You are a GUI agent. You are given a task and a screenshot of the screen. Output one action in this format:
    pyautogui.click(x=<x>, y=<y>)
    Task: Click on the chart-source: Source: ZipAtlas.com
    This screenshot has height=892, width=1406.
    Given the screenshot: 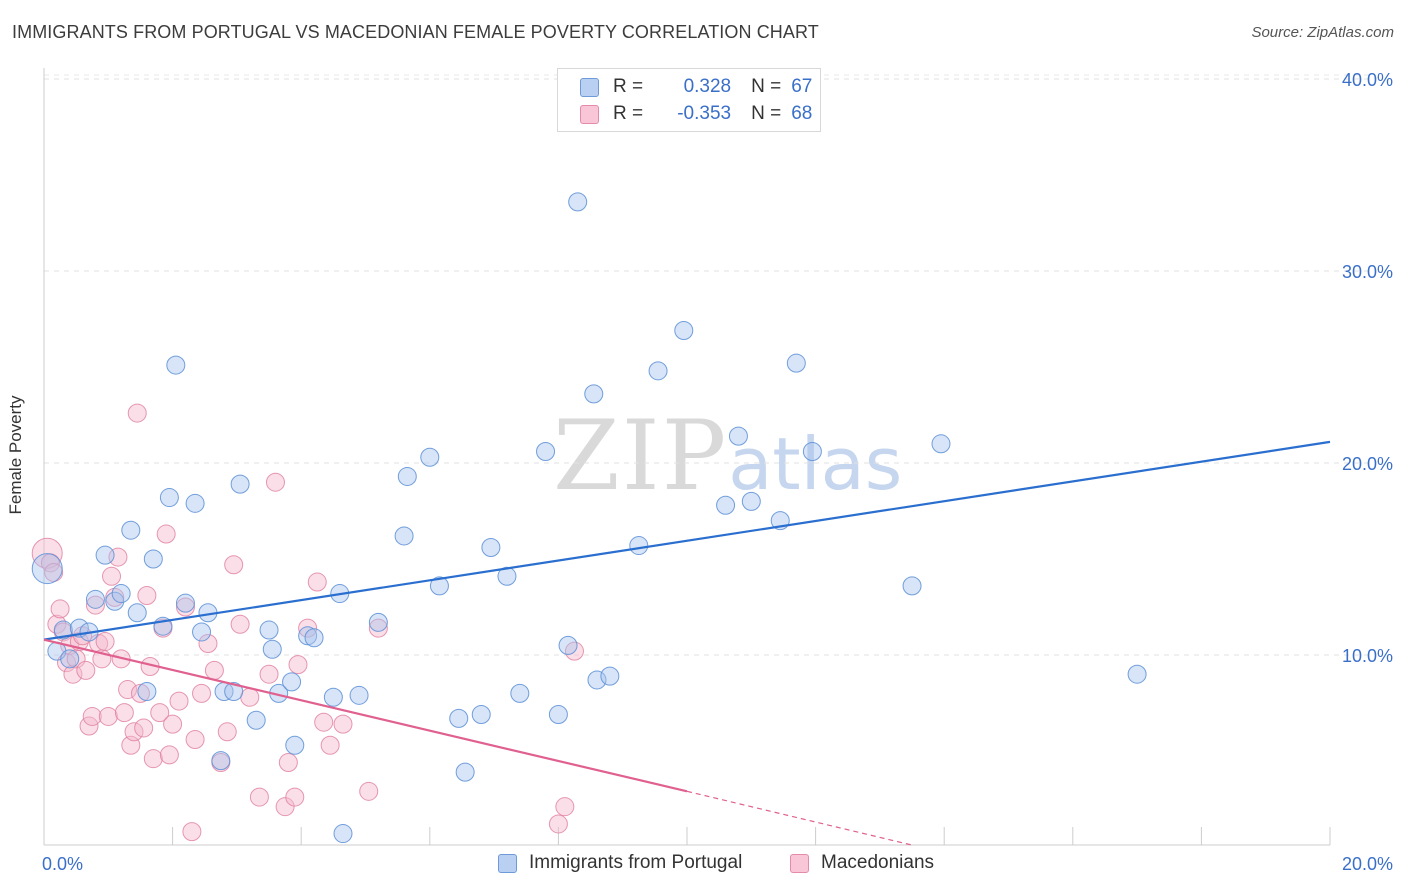 What is the action you would take?
    pyautogui.click(x=1322, y=32)
    